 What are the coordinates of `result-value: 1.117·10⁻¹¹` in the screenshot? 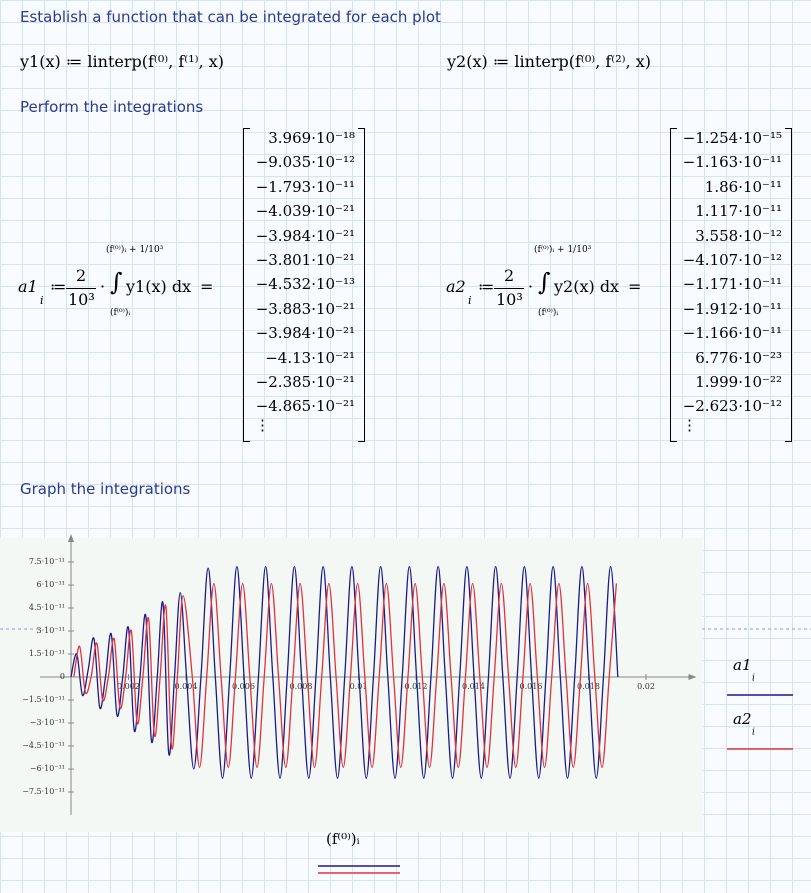 It's located at (738, 211).